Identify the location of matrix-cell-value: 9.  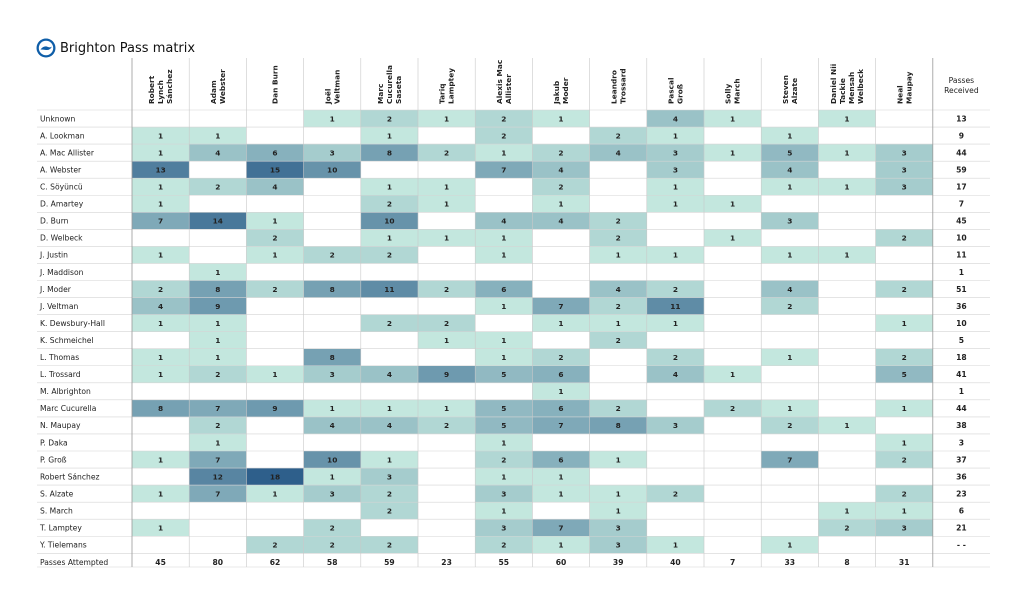
(446, 374).